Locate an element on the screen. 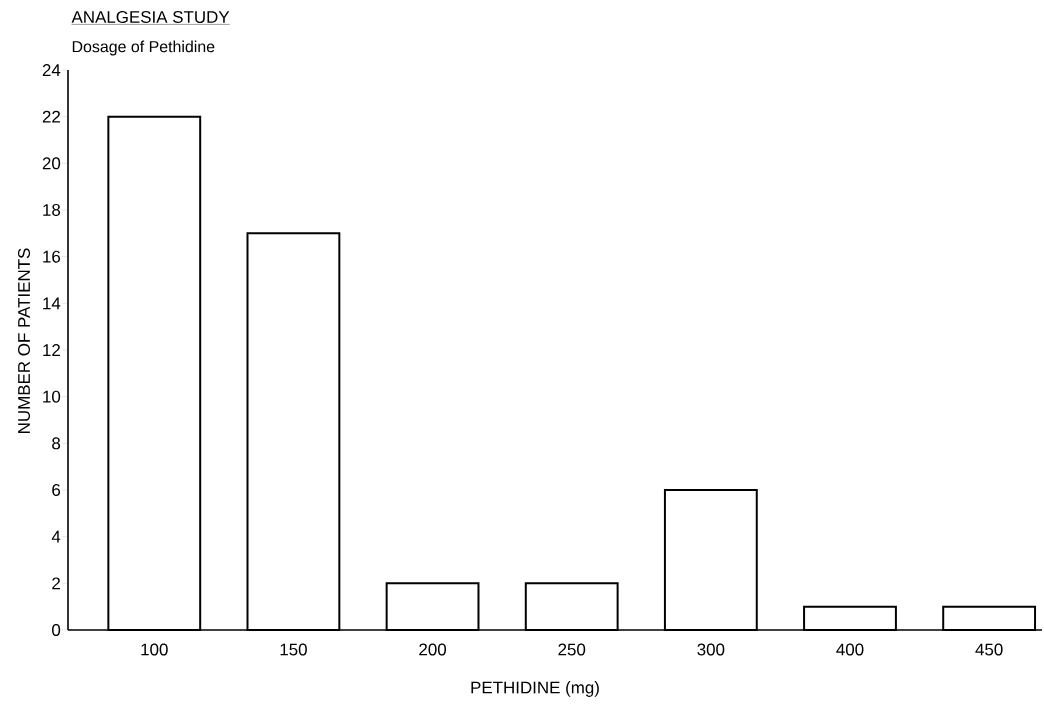  x-tick-label: 400 is located at coordinates (850, 649).